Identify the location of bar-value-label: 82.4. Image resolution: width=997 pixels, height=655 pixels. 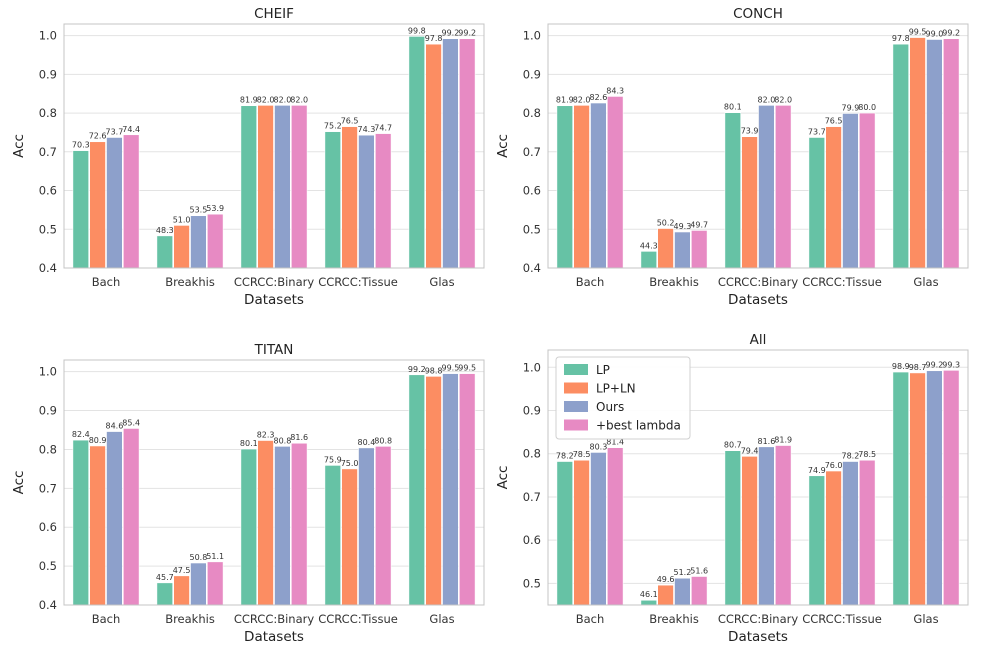
(81, 434).